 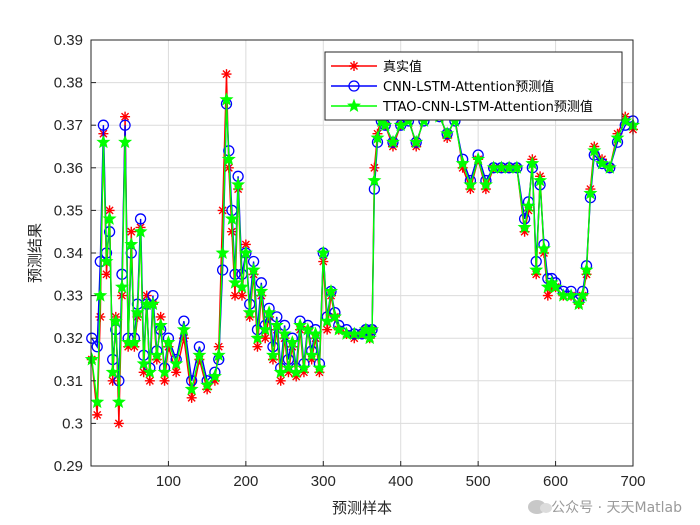 I want to click on x-tick-label: 100, so click(x=168, y=481).